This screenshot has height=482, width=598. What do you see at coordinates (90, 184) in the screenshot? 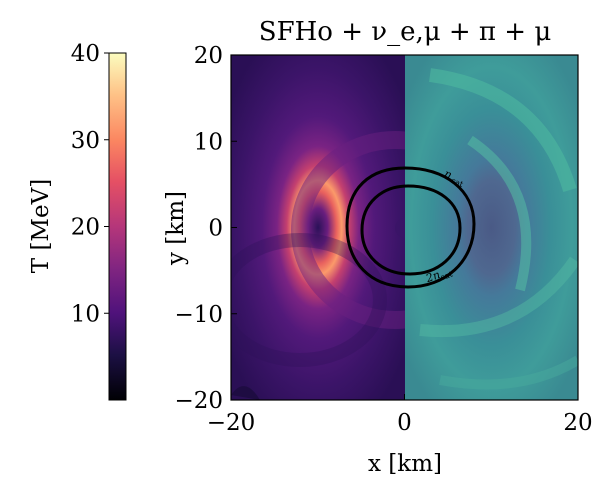
I see `colorbar-ticks: 10 20 30 40` at bounding box center [90, 184].